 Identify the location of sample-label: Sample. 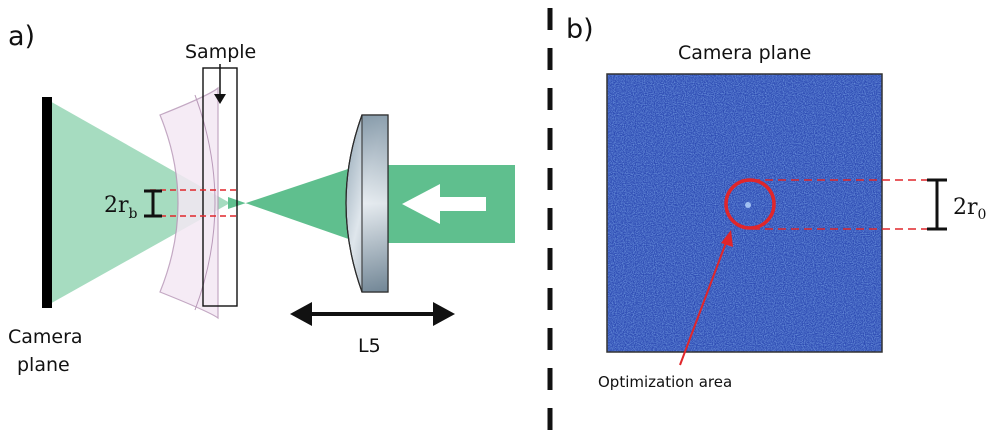
(220, 52).